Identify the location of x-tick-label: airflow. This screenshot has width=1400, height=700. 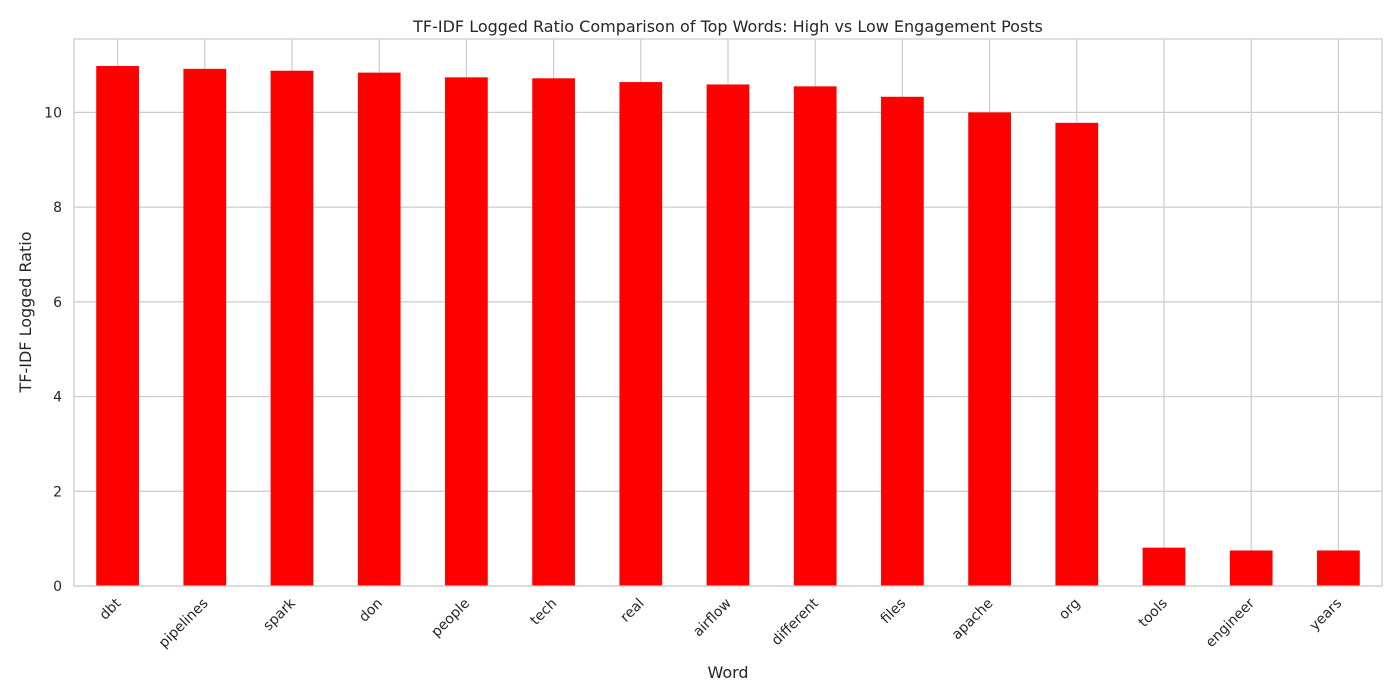
(712, 618).